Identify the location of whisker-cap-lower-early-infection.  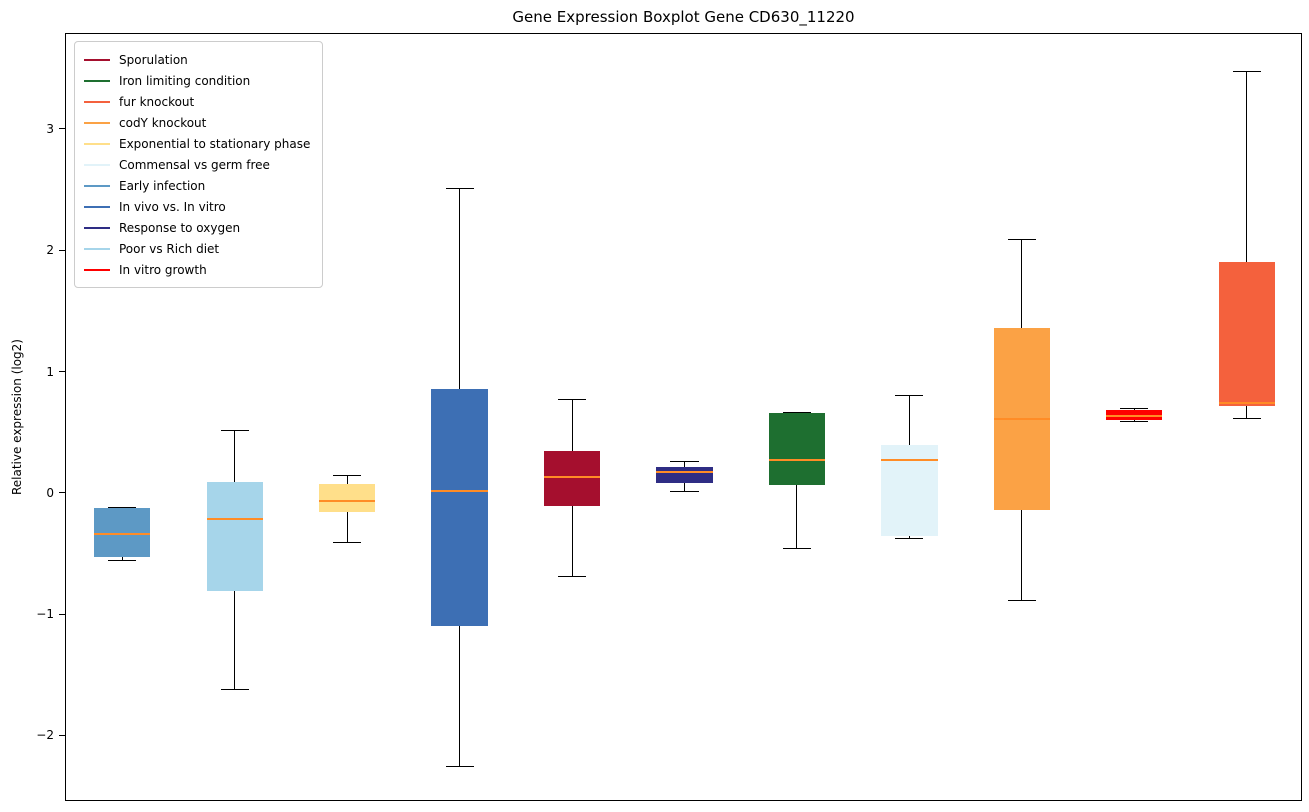
(122, 561).